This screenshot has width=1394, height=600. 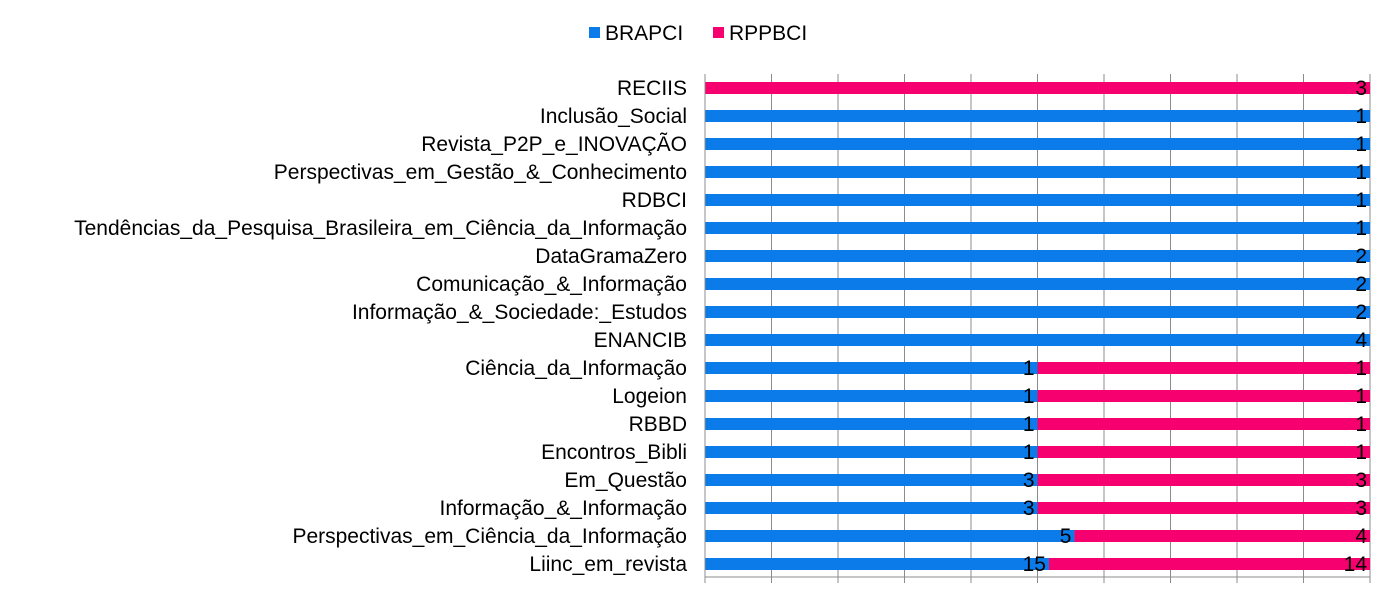 What do you see at coordinates (698, 33) in the screenshot?
I see `legend: BRAPCI RPPBCI` at bounding box center [698, 33].